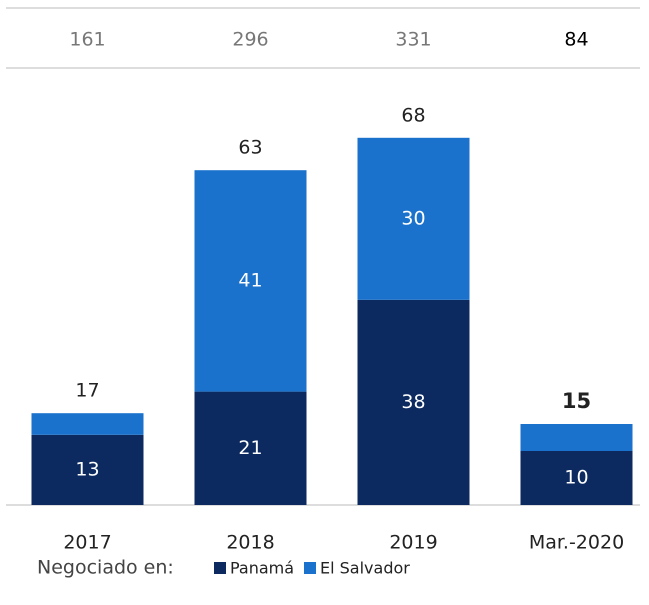 This screenshot has height=605, width=649. I want to click on bar-label: 41, so click(250, 280).